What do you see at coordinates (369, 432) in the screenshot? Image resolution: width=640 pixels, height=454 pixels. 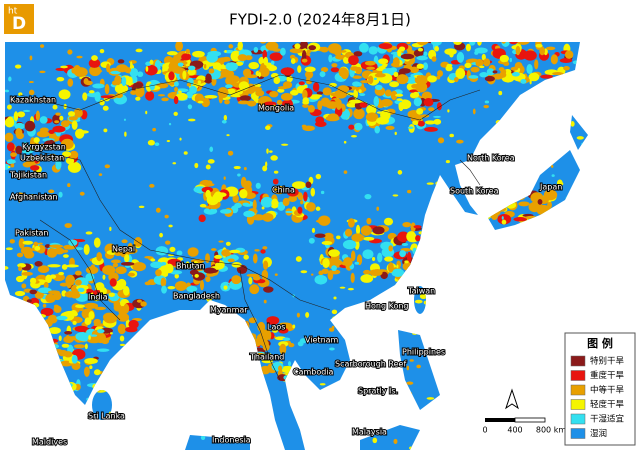 I see `place-label: Malaysia` at bounding box center [369, 432].